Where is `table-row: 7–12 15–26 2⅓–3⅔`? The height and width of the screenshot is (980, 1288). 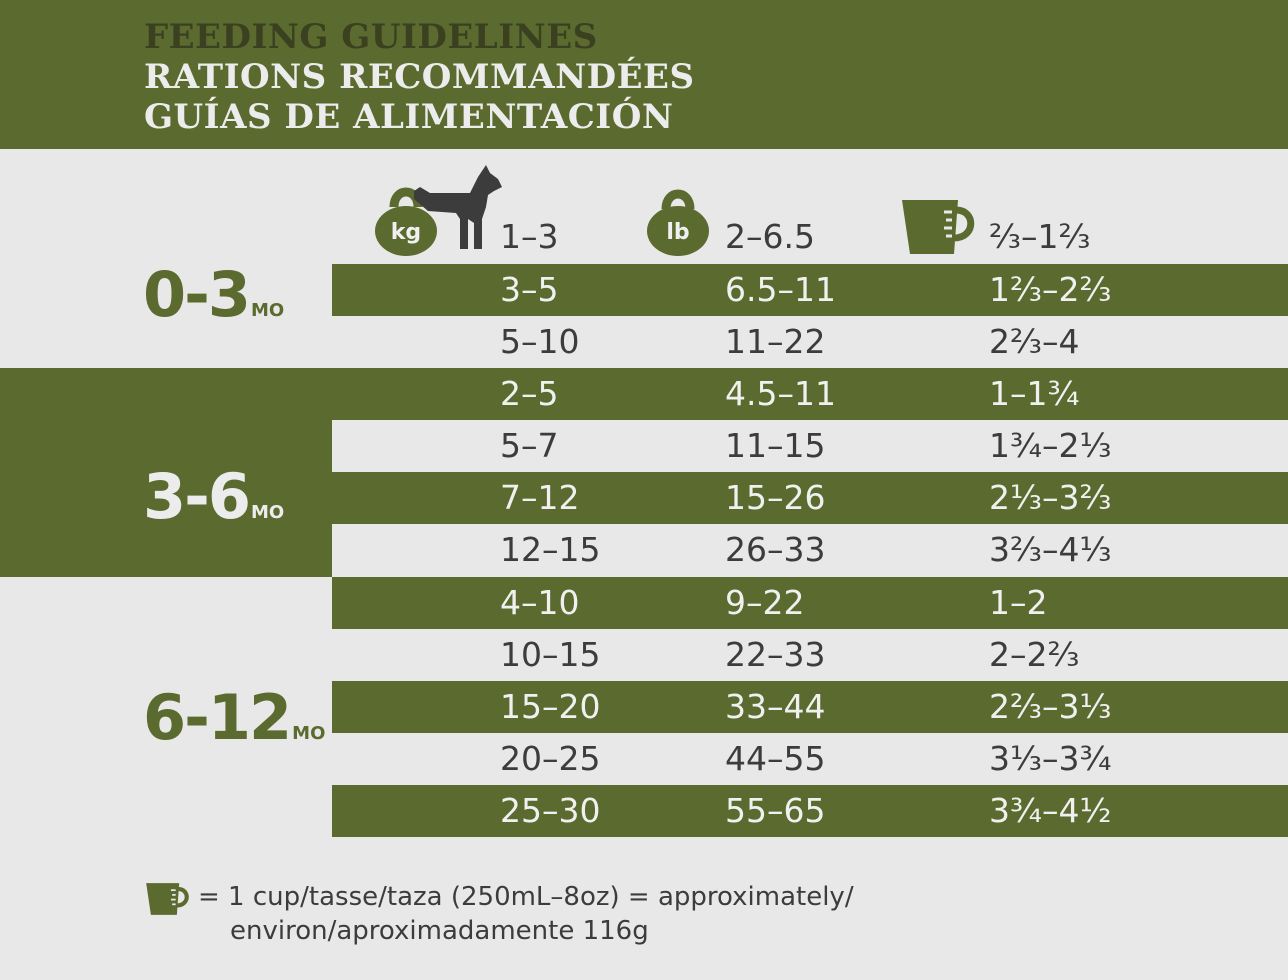 table-row: 7–12 15–26 2⅓–3⅔ is located at coordinates (810, 498).